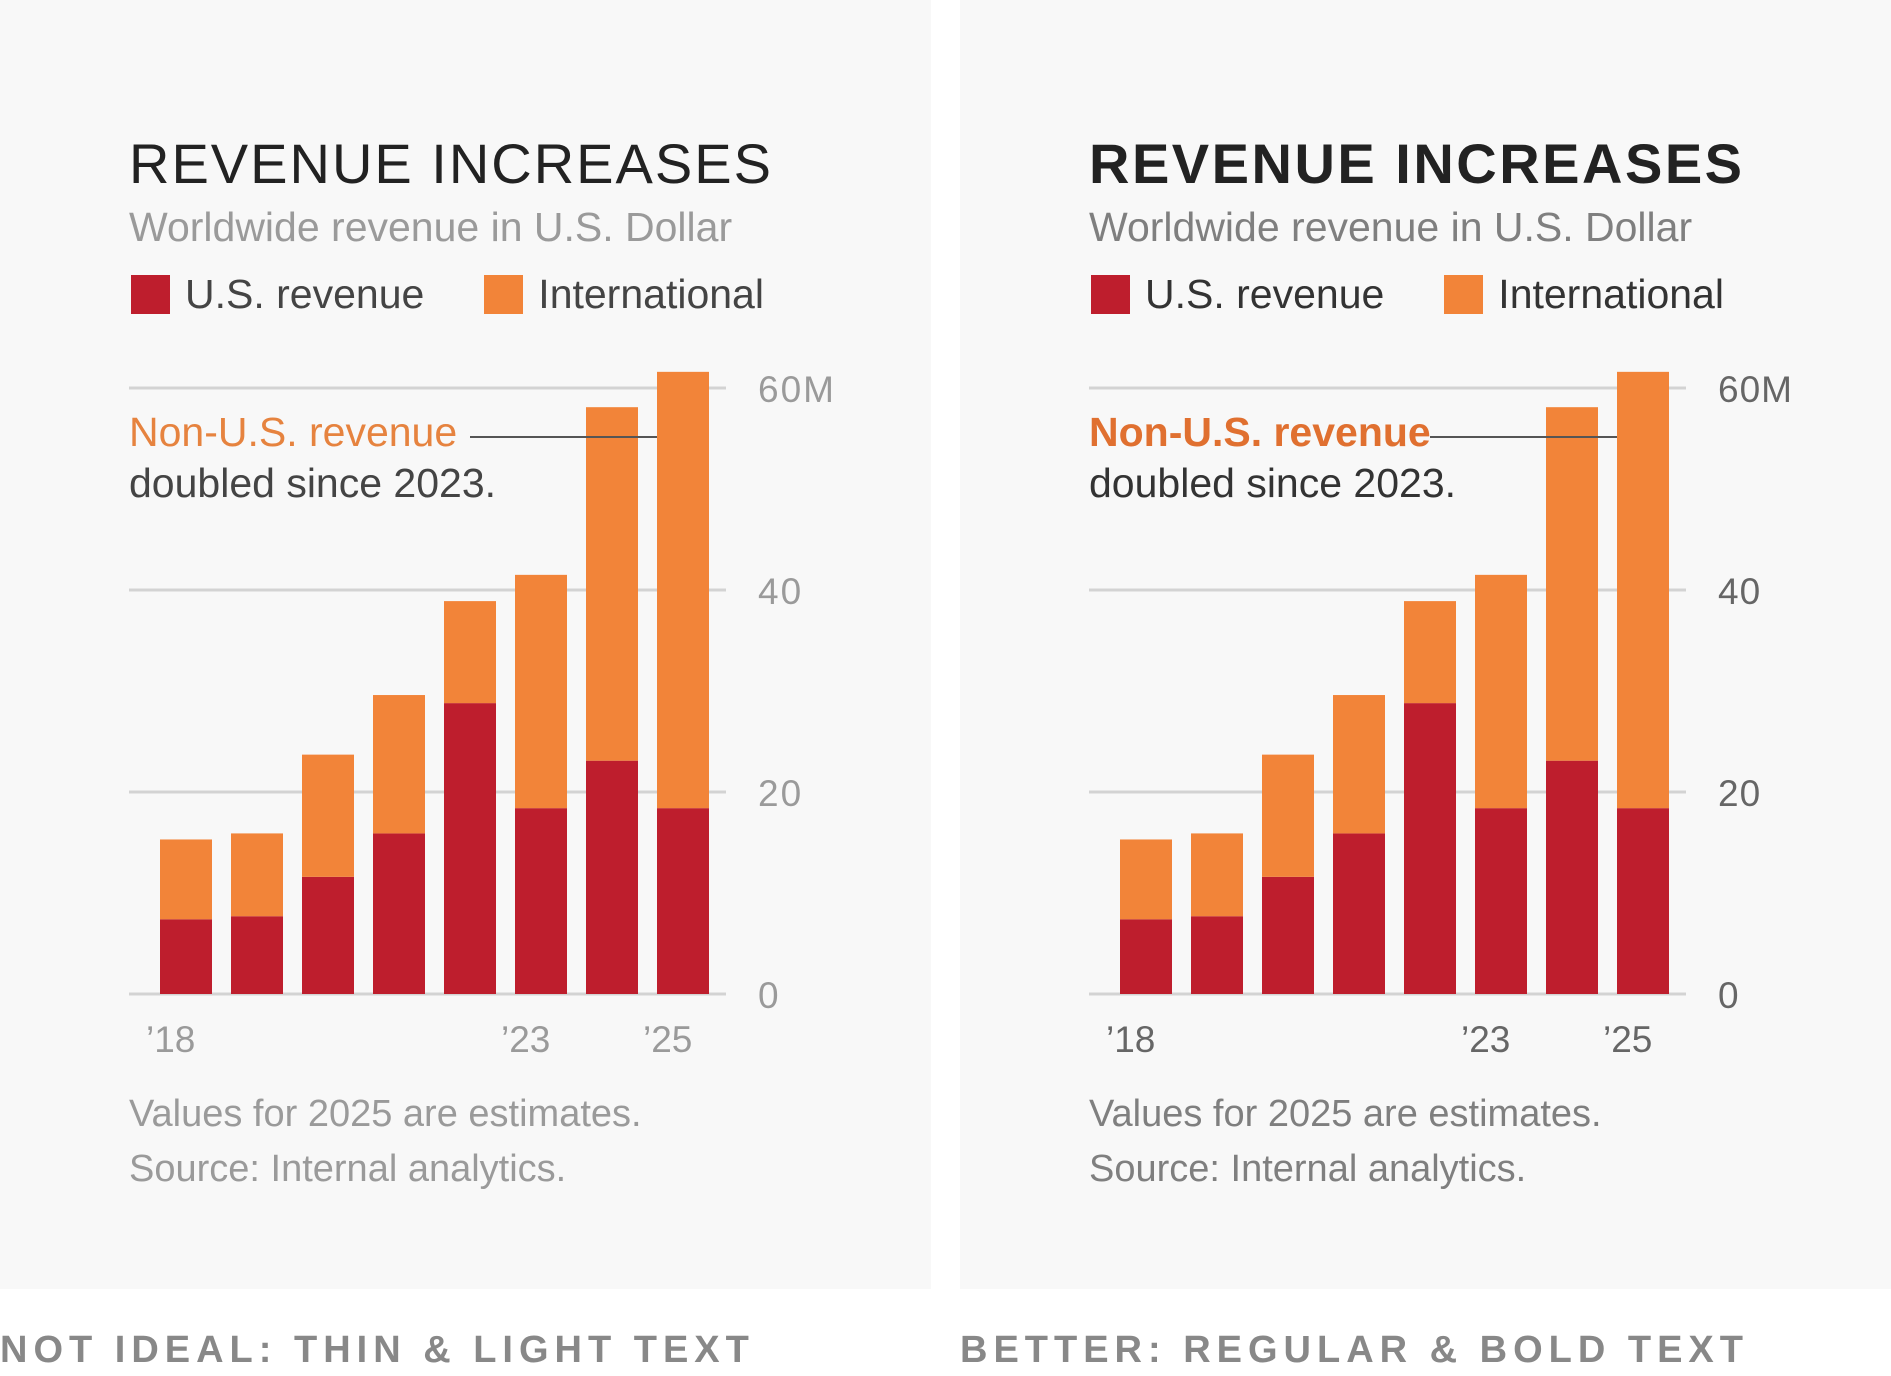 This screenshot has height=1376, width=1891. Describe the element at coordinates (1354, 1350) in the screenshot. I see `caption-better: BETTER: REGULAR & BOLD TEXT` at that location.